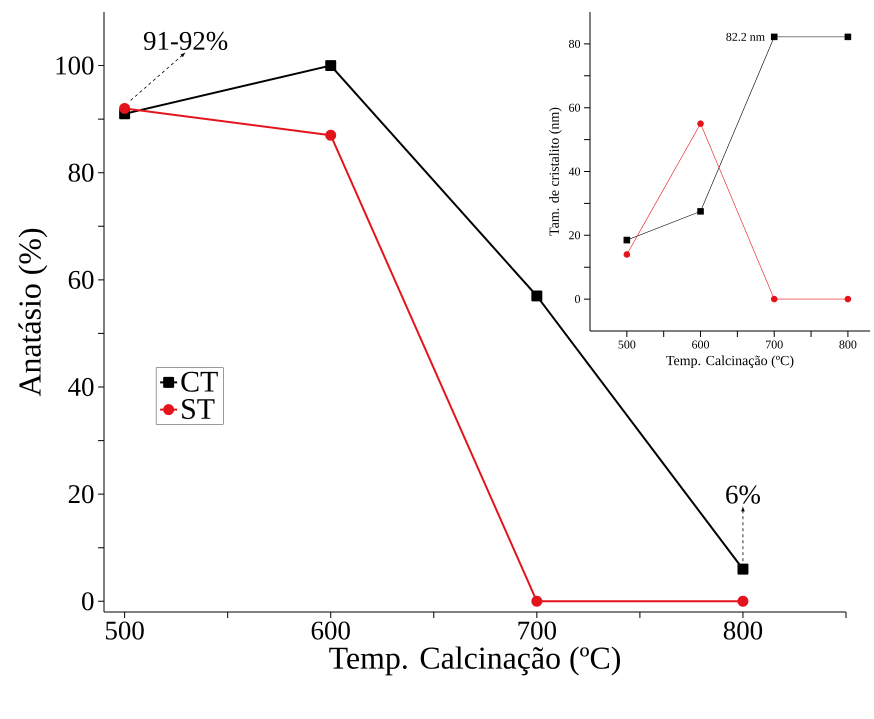 This screenshot has width=874, height=719. What do you see at coordinates (75, 65) in the screenshot?
I see `y-tick-label: 100` at bounding box center [75, 65].